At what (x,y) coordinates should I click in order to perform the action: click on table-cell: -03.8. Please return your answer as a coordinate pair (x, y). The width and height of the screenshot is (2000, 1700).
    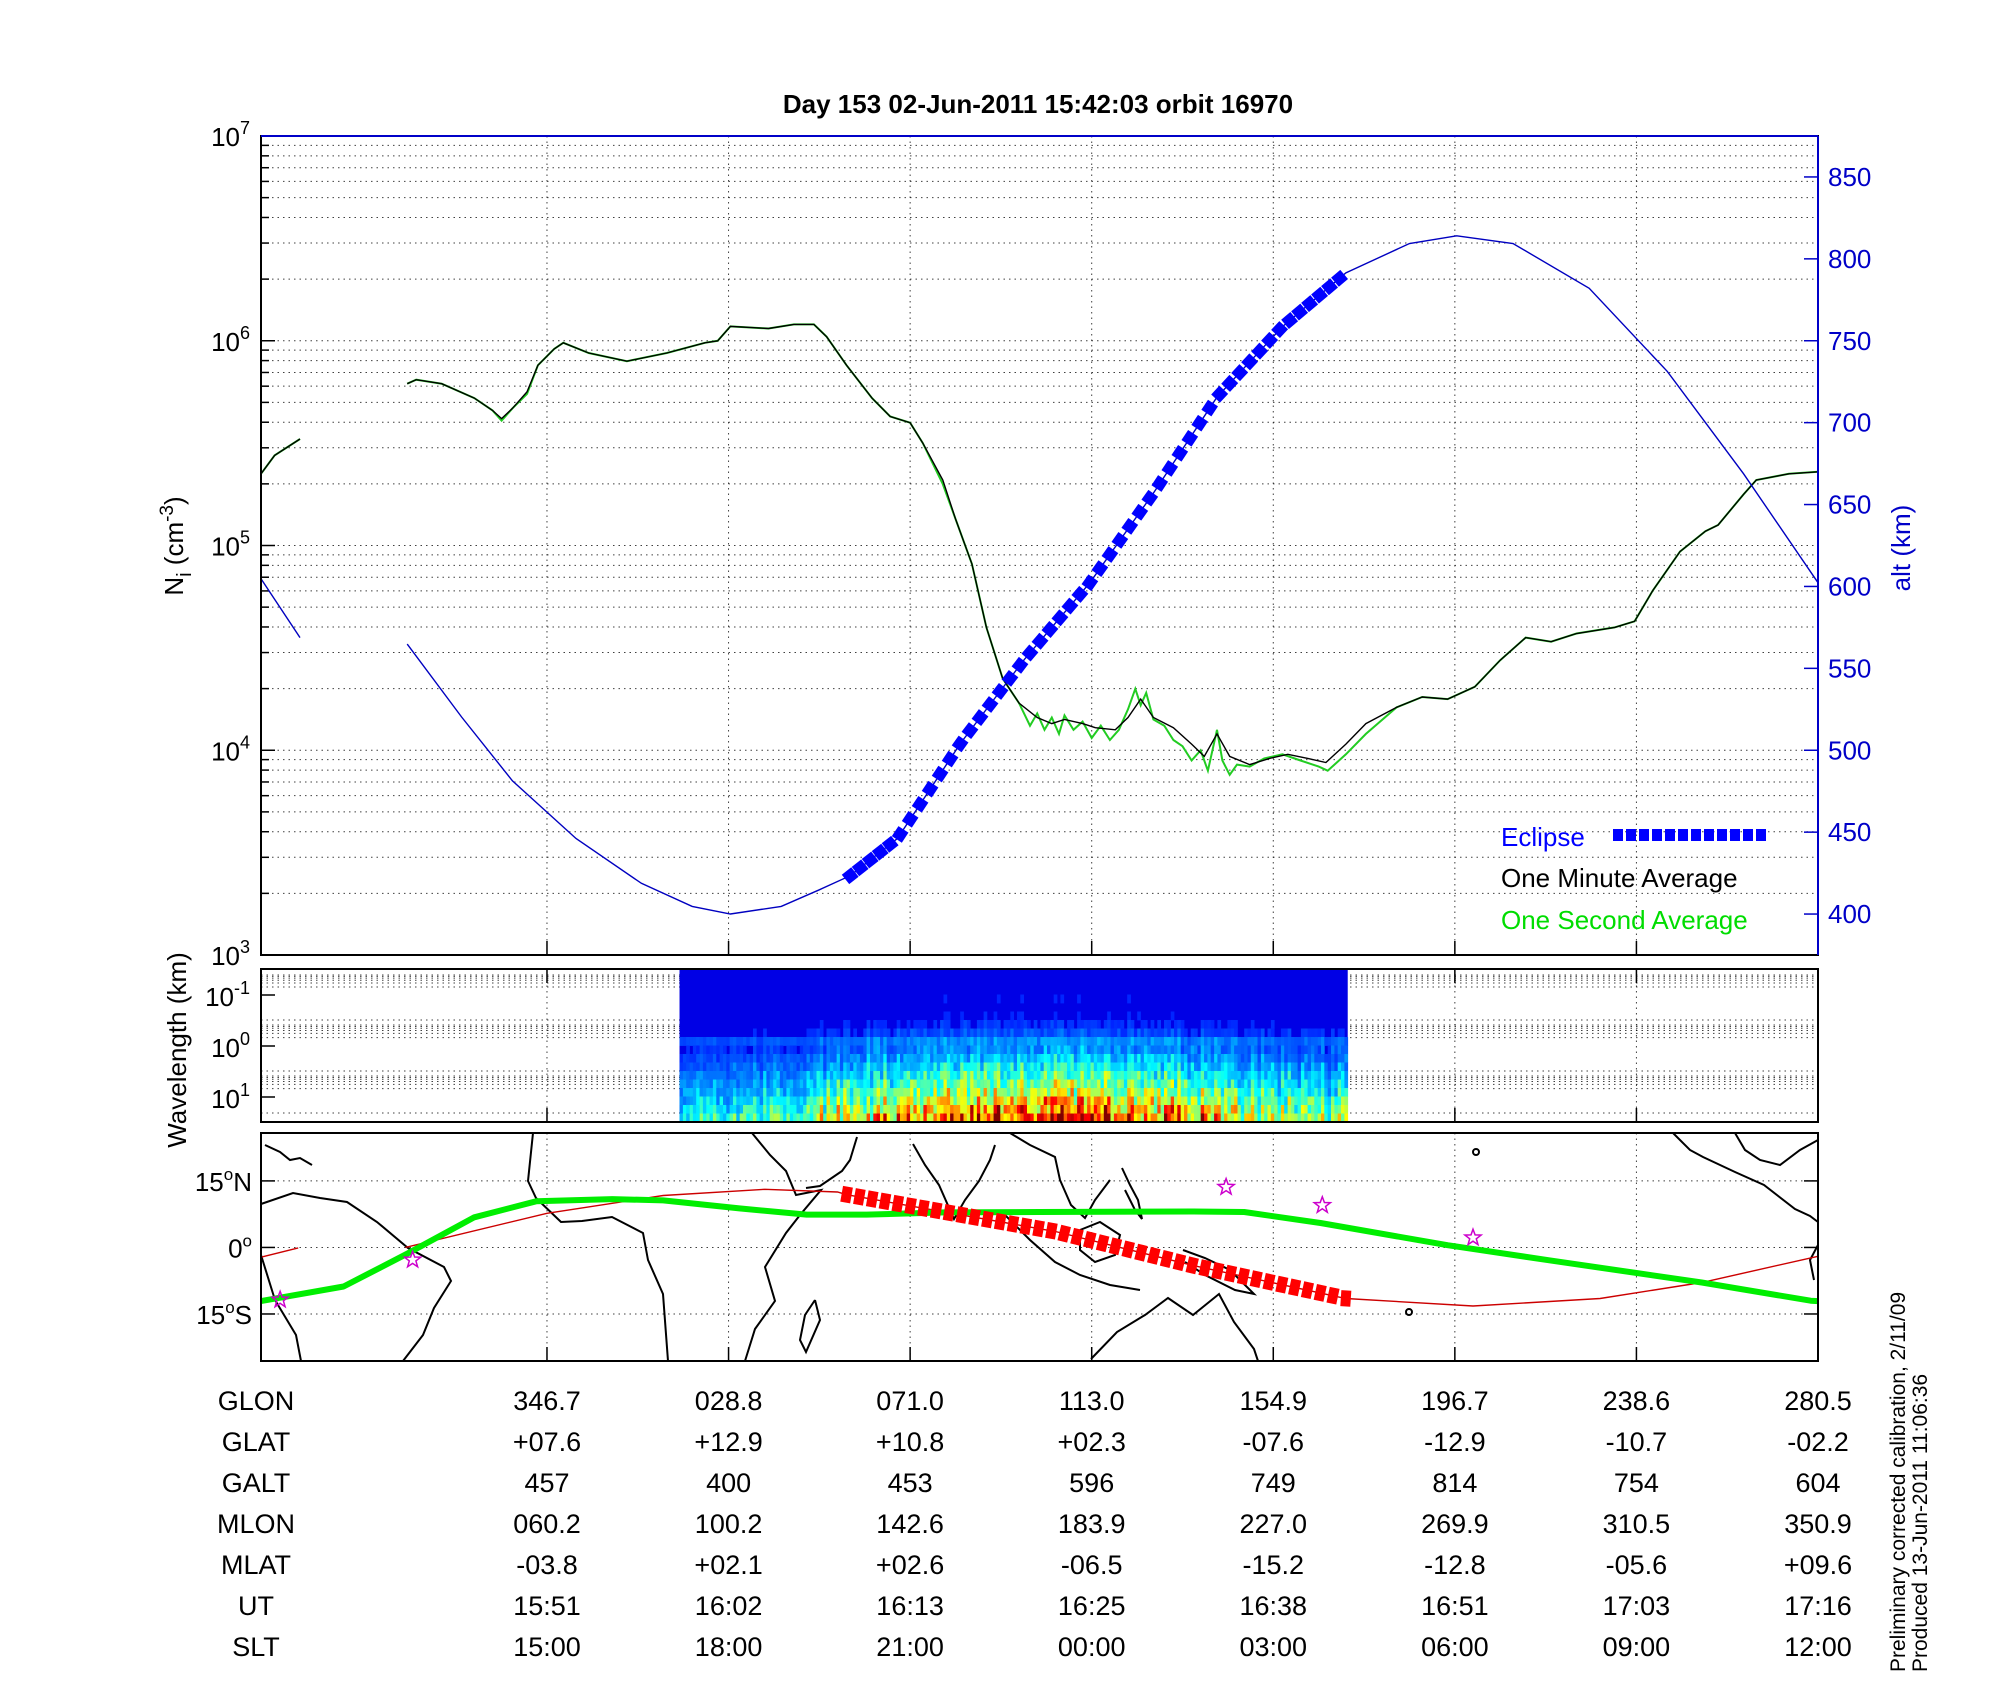
    Looking at the image, I should click on (547, 1565).